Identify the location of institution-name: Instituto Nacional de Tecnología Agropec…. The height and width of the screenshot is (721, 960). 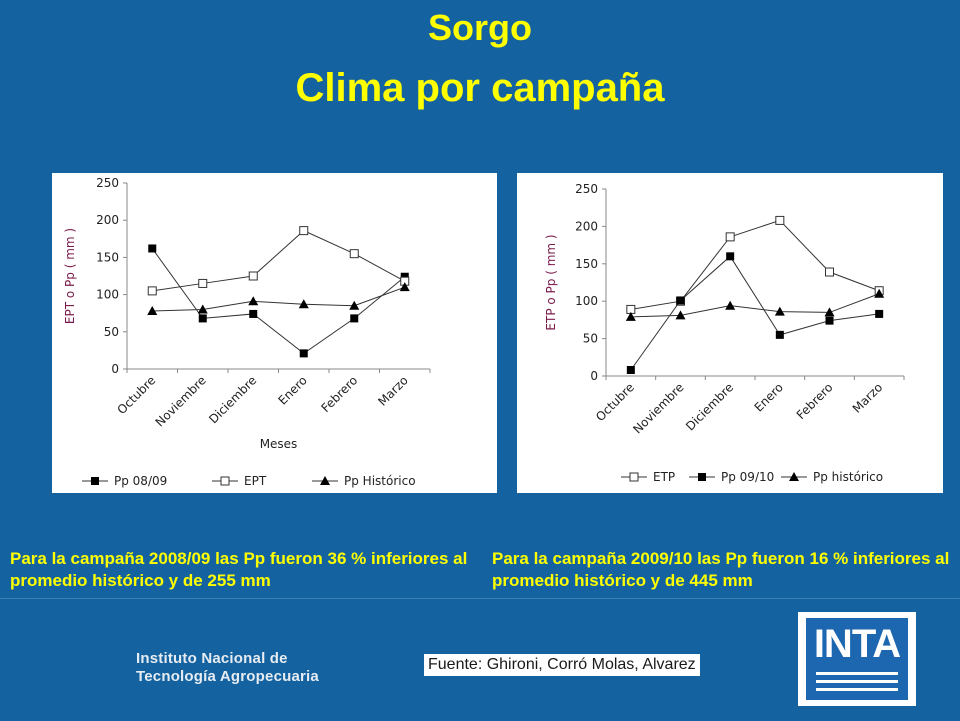
(227, 668).